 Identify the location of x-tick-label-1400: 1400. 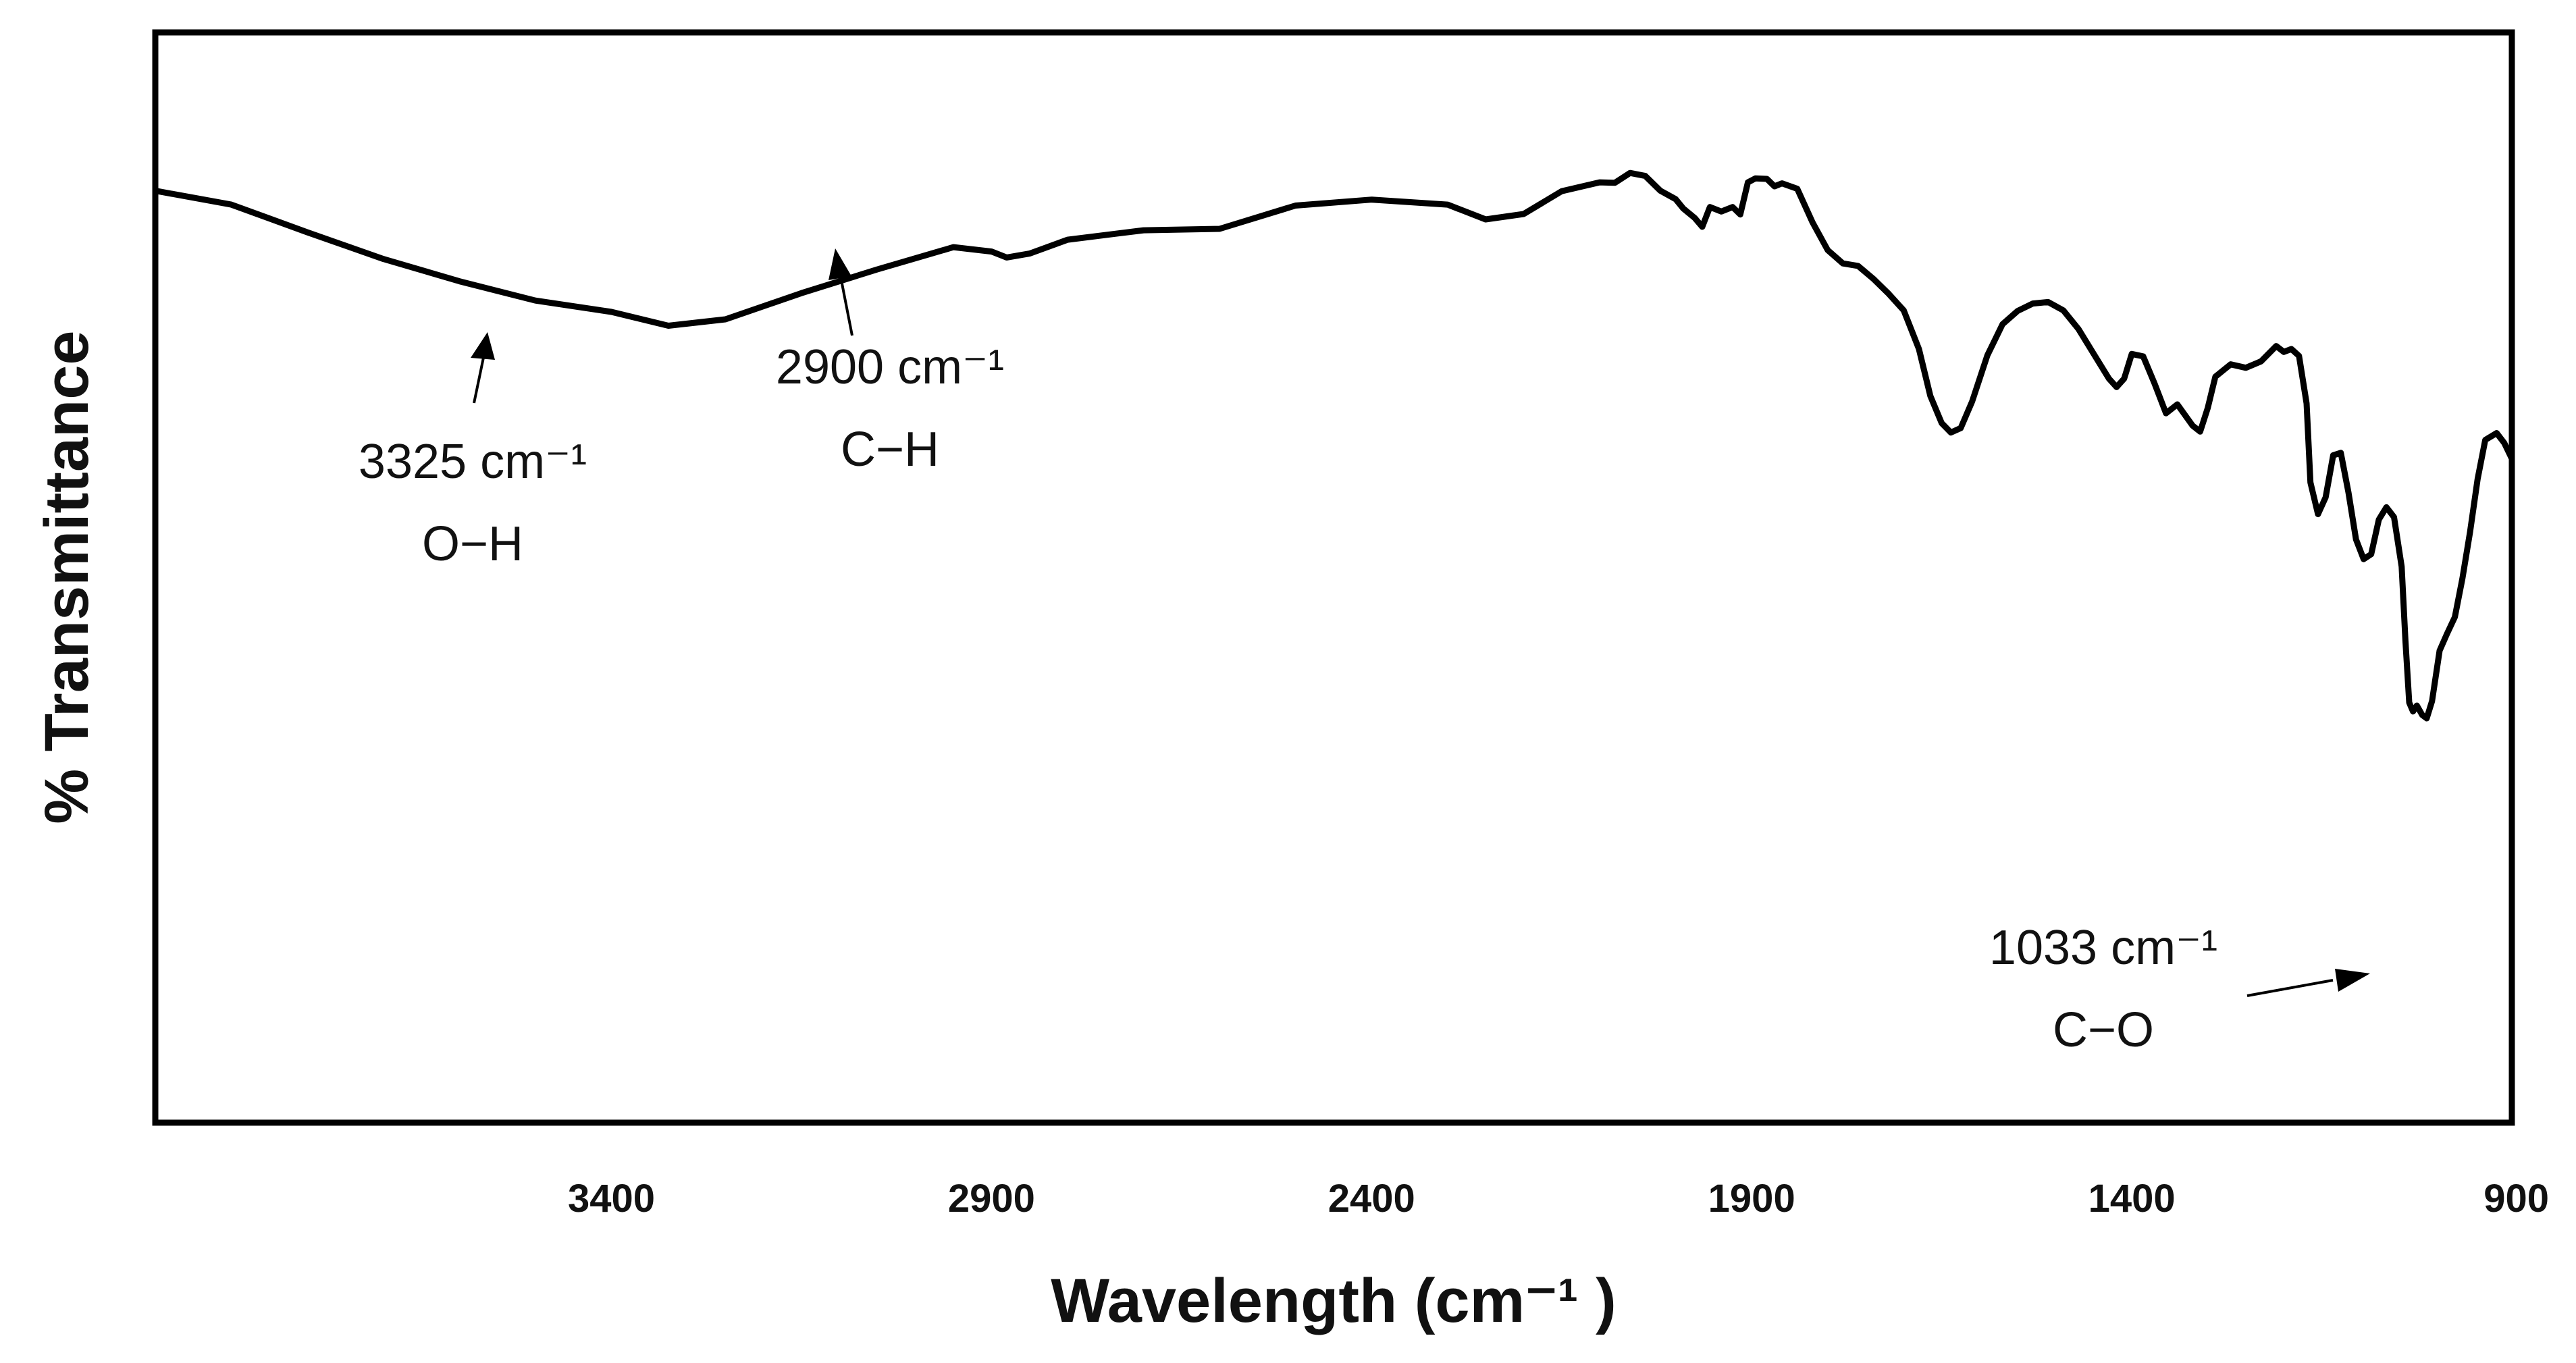
(2132, 1199).